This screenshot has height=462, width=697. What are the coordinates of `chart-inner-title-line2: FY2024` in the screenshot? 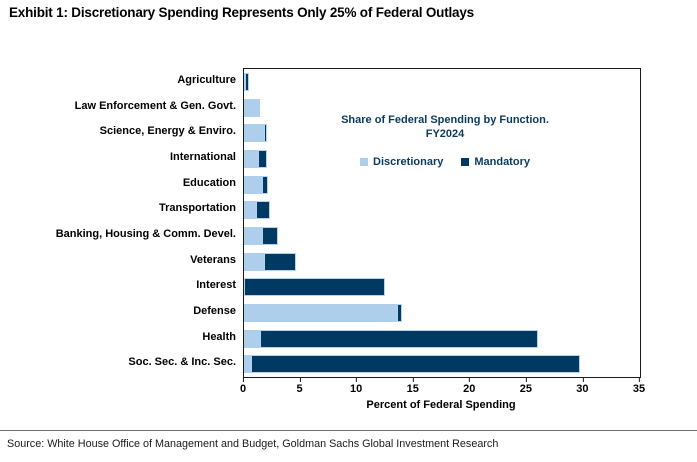 It's located at (445, 134).